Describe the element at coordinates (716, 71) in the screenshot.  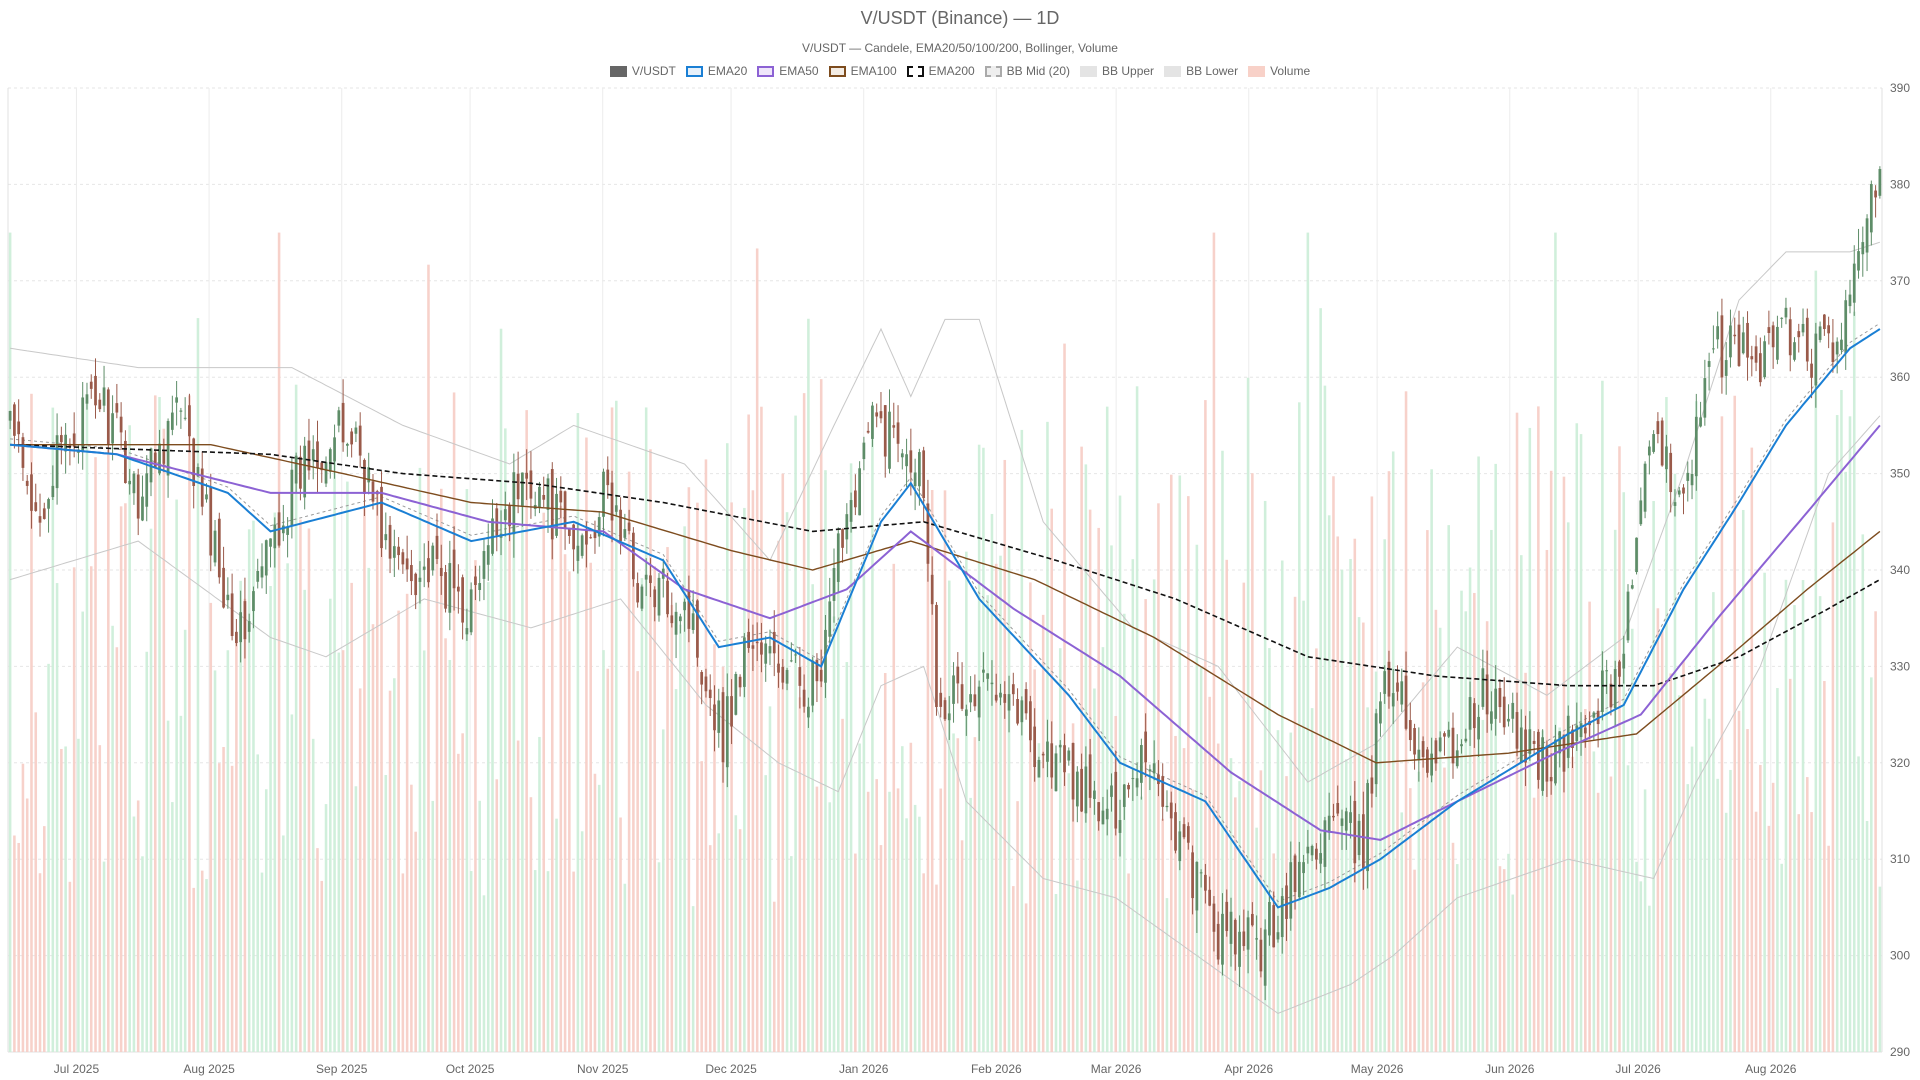
I see `legend-item: EMA20` at that location.